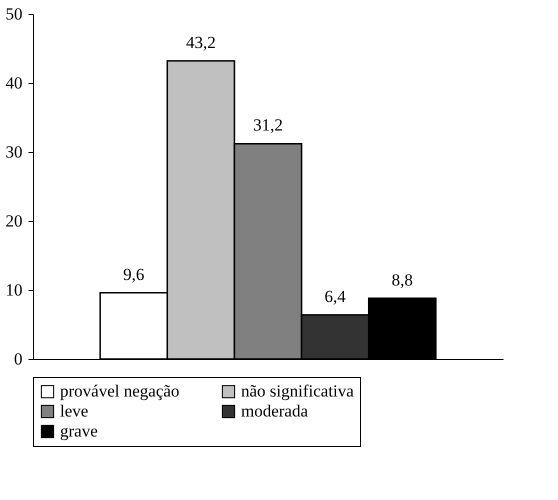 This screenshot has width=558, height=500. Describe the element at coordinates (18, 359) in the screenshot. I see `y-tick-label: 0` at that location.